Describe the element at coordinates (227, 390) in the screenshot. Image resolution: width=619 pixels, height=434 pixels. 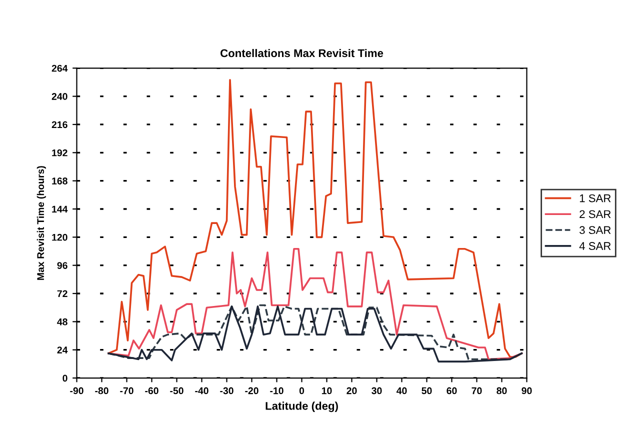
I see `x-tick-label: -30` at that location.